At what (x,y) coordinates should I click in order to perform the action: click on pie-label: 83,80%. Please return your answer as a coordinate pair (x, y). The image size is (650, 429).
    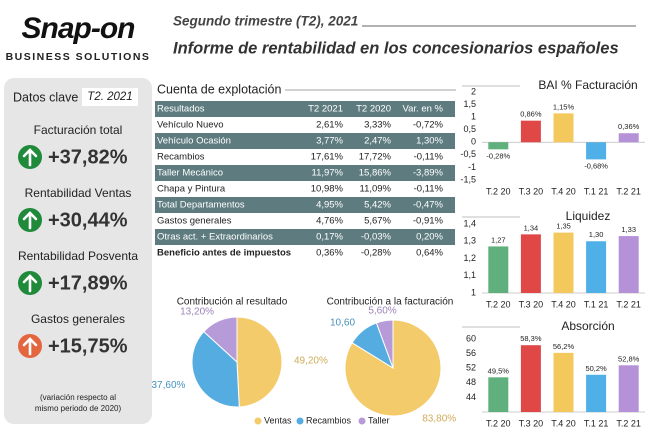
    Looking at the image, I should click on (439, 418).